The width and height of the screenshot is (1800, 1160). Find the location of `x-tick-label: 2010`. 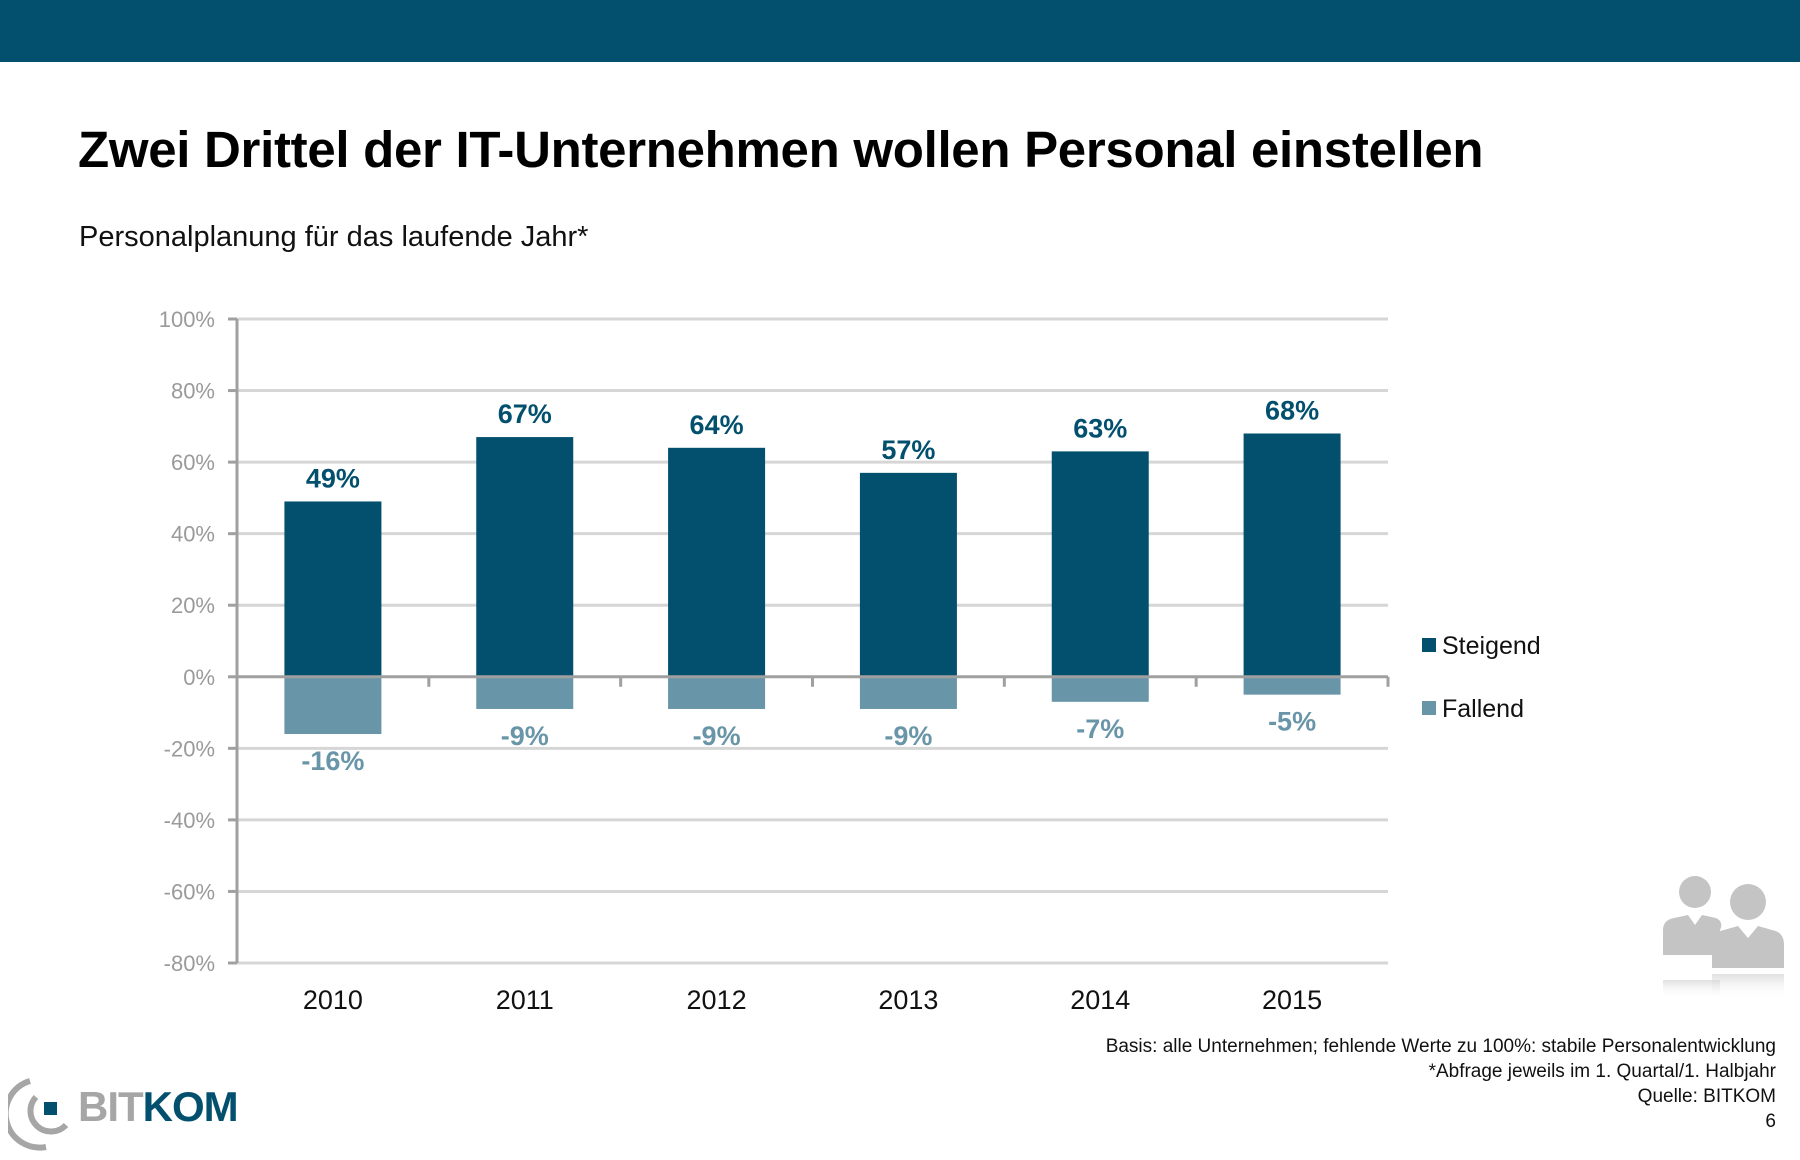

x-tick-label: 2010 is located at coordinates (333, 1000).